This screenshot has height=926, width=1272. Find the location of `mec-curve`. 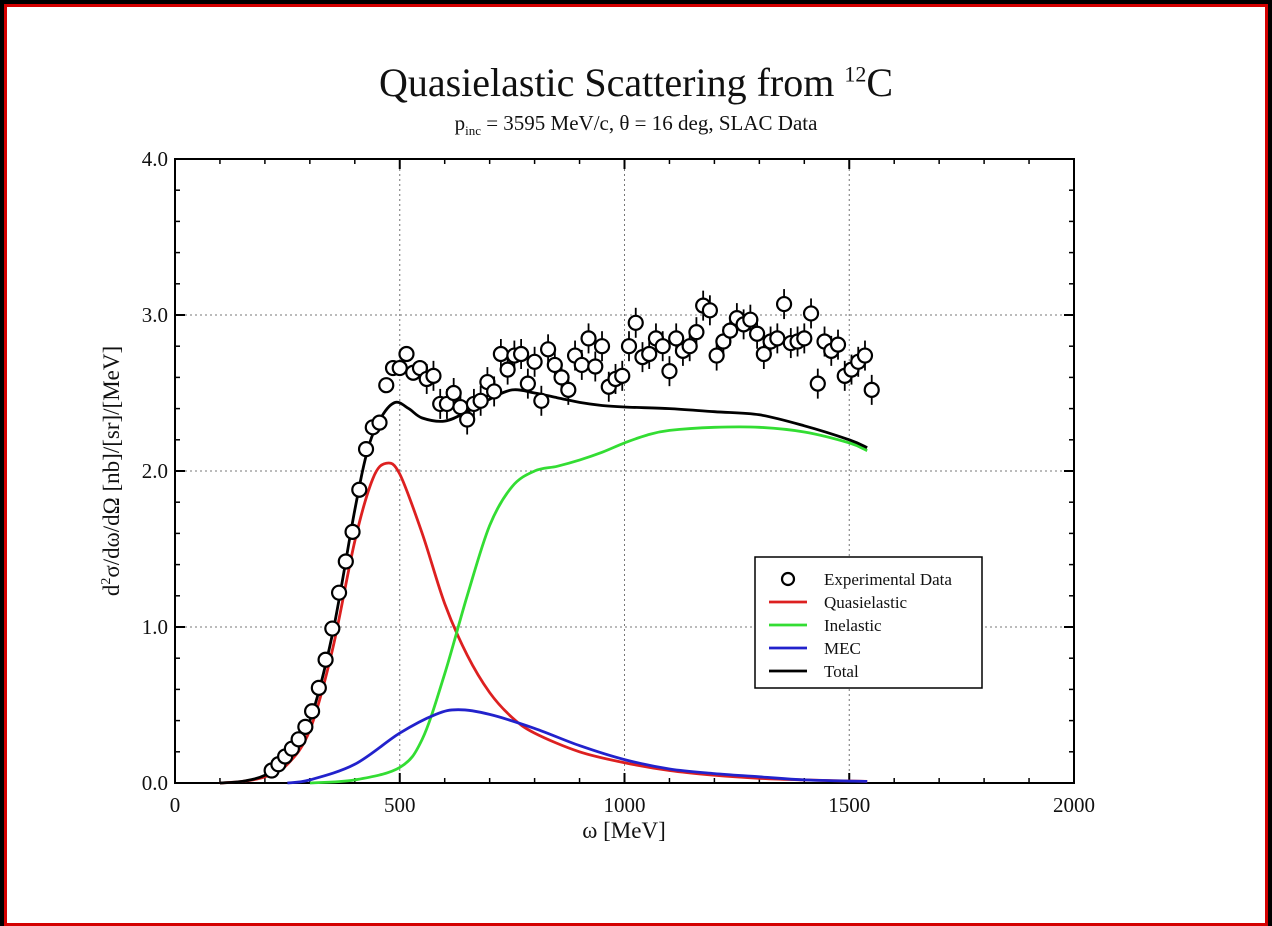

mec-curve is located at coordinates (577, 746).